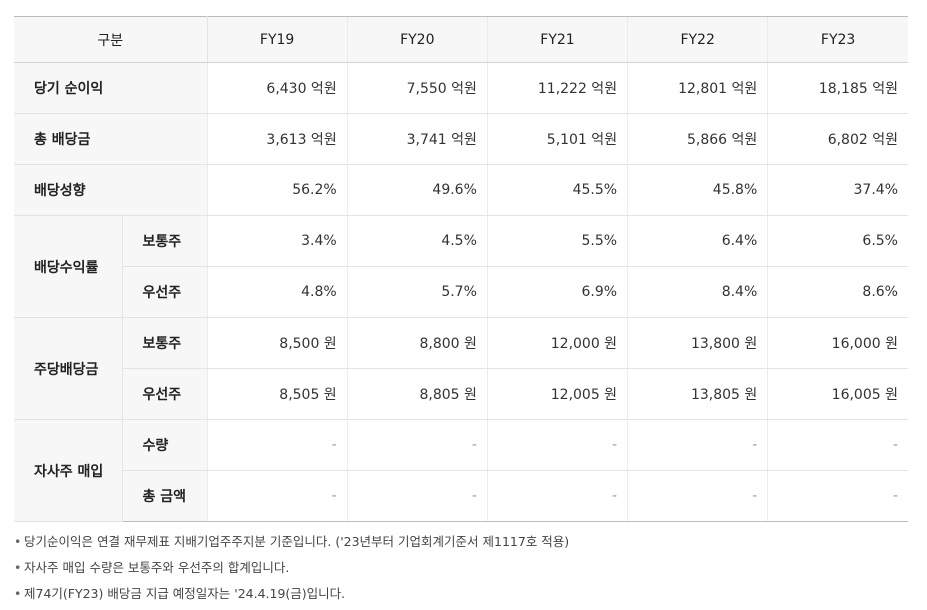  What do you see at coordinates (417, 343) in the screenshot?
I see `table-cell: 8,800 원` at bounding box center [417, 343].